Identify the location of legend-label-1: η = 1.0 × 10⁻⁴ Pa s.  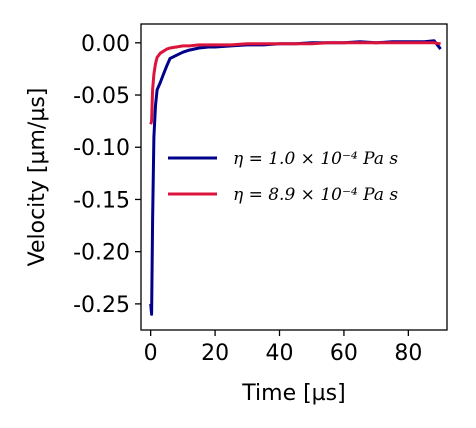
(315, 159).